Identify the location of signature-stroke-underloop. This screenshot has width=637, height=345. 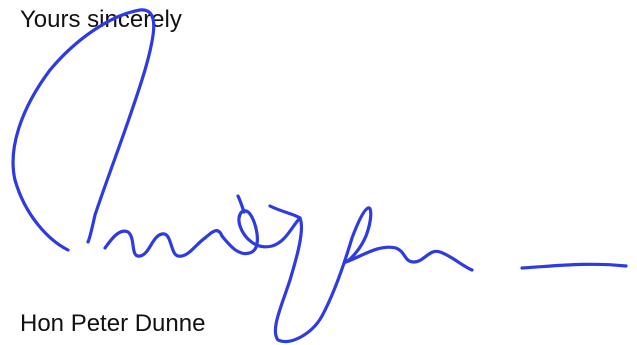
(323, 275).